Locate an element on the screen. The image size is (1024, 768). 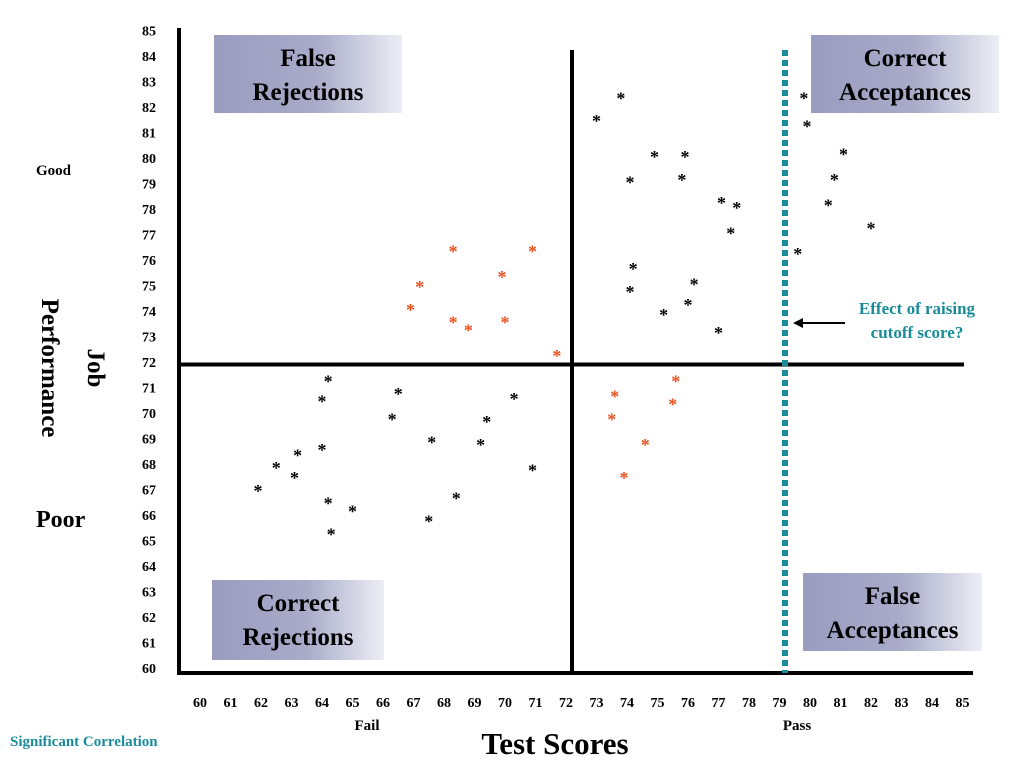
x-tick-label: 66 is located at coordinates (383, 703).